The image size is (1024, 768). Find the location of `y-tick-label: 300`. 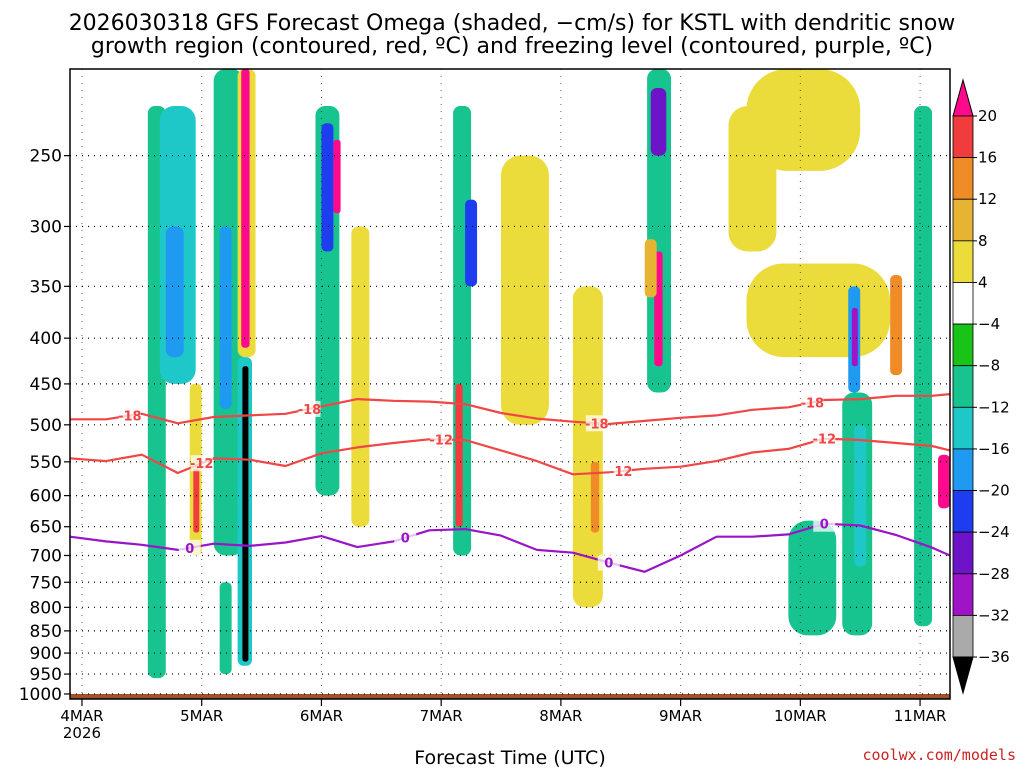

y-tick-label: 300 is located at coordinates (46, 227).